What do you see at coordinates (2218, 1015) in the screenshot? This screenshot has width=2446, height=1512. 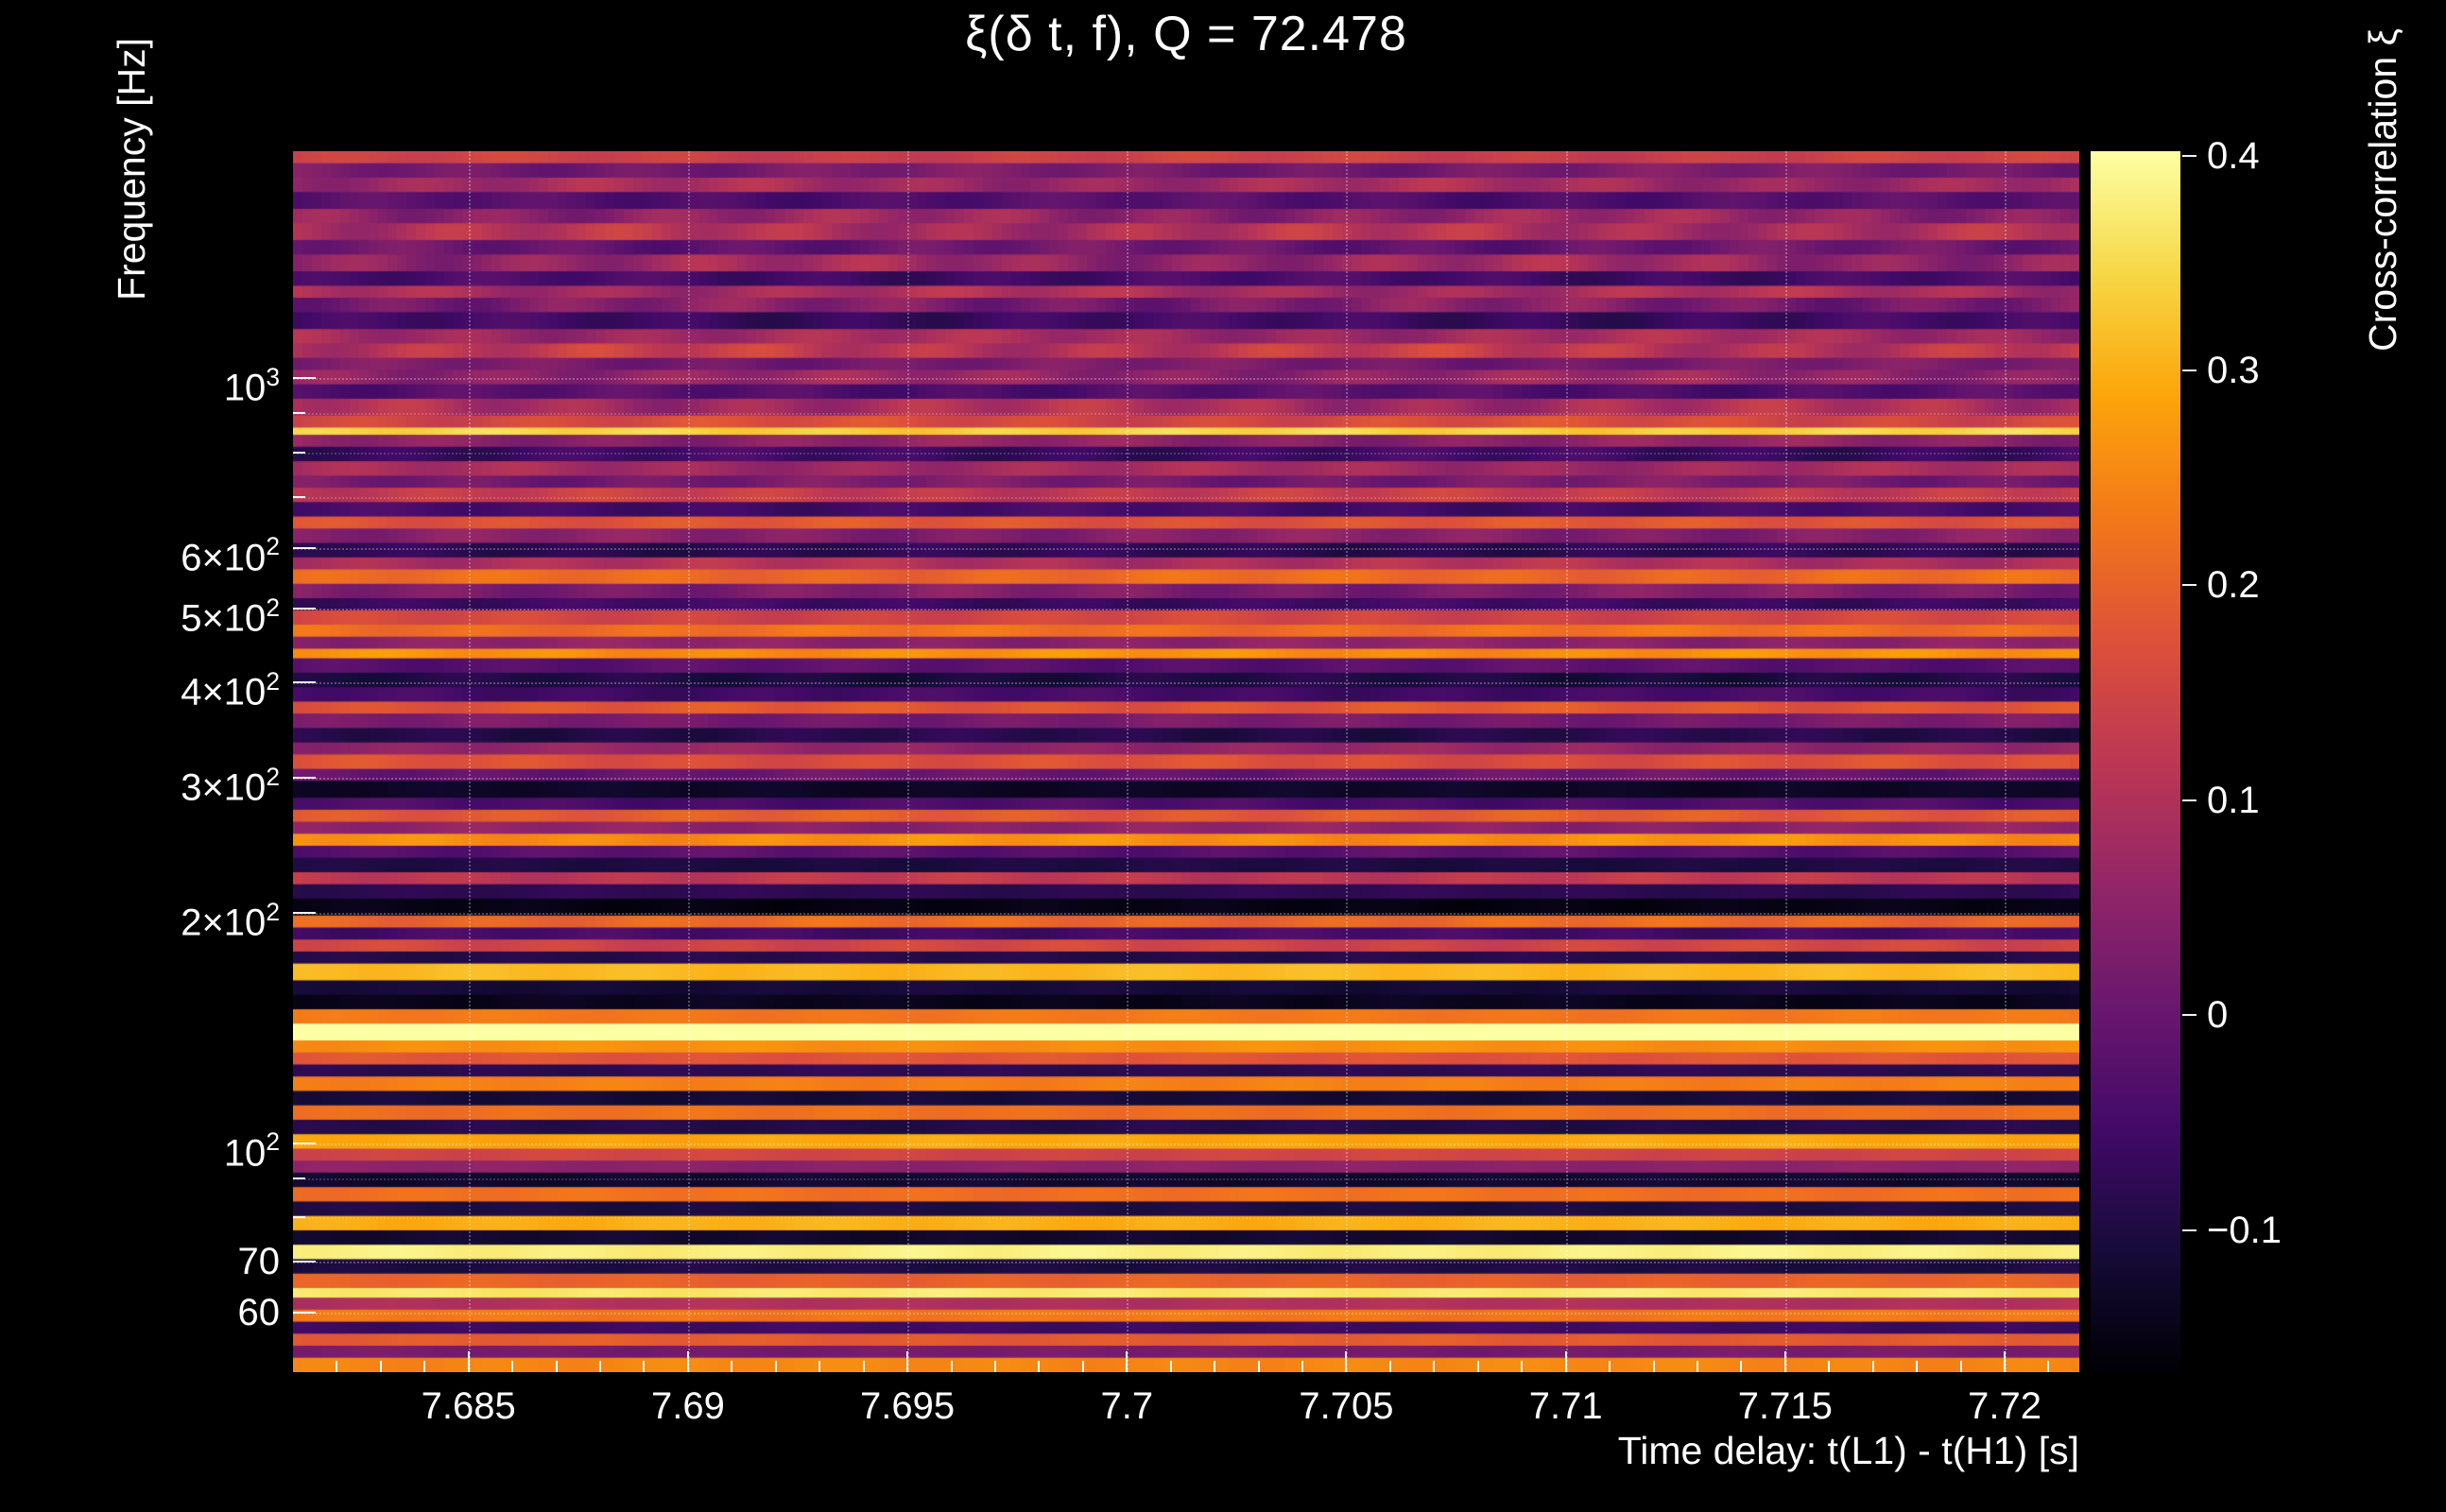 I see `colorbar-tick-label: 0` at bounding box center [2218, 1015].